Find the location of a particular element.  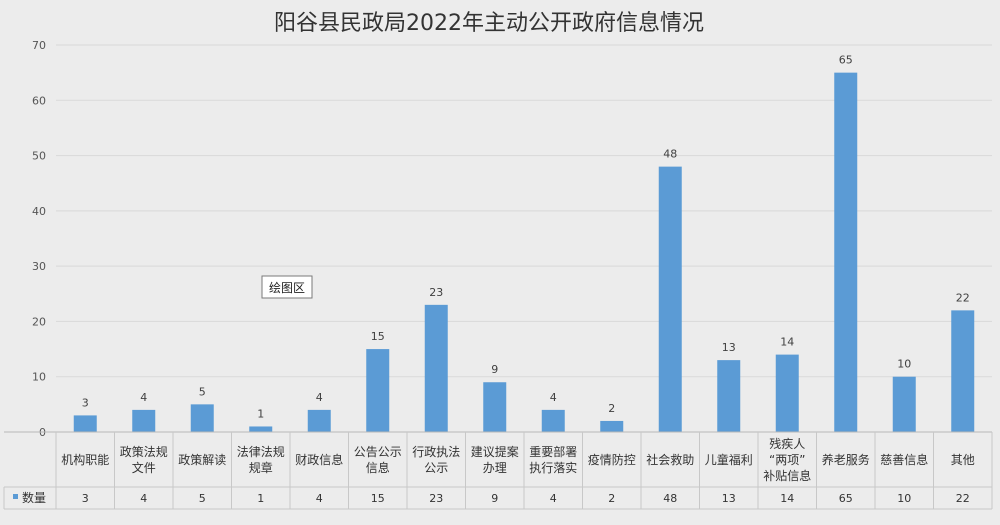

data-label: 2 is located at coordinates (611, 408).